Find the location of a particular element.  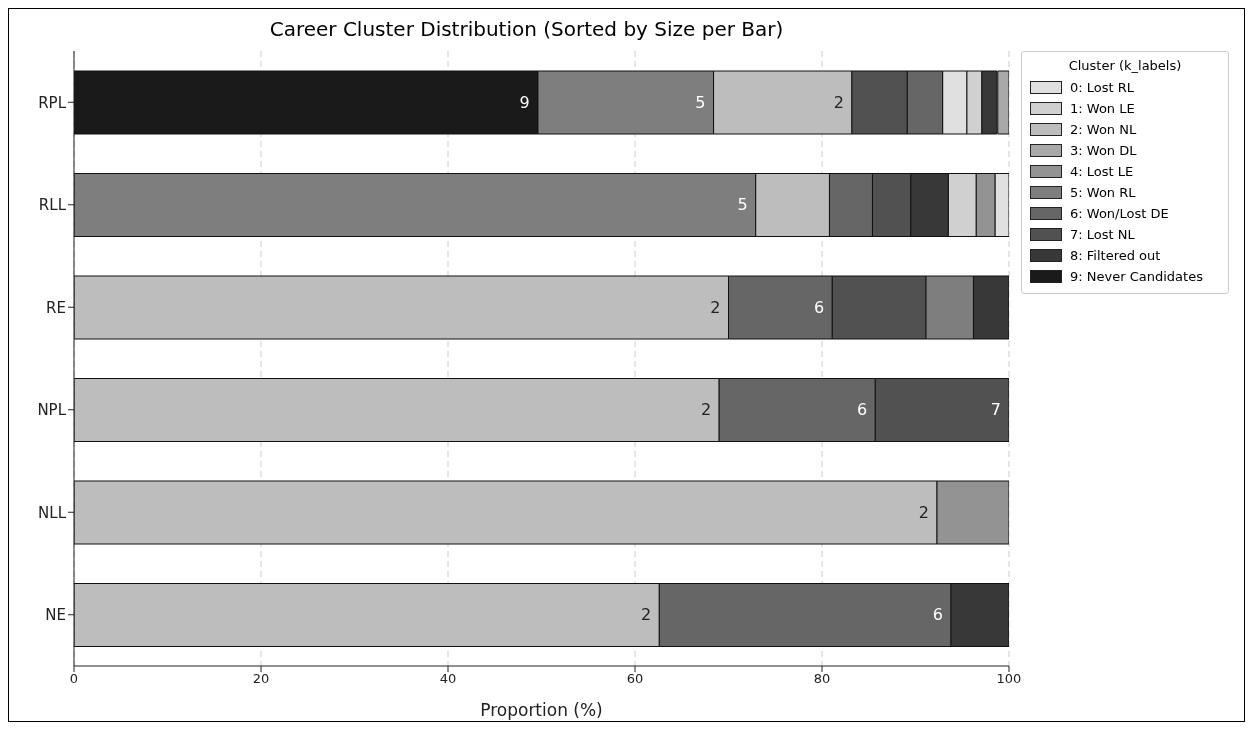

legend-label: 2: Won NL is located at coordinates (1103, 129).